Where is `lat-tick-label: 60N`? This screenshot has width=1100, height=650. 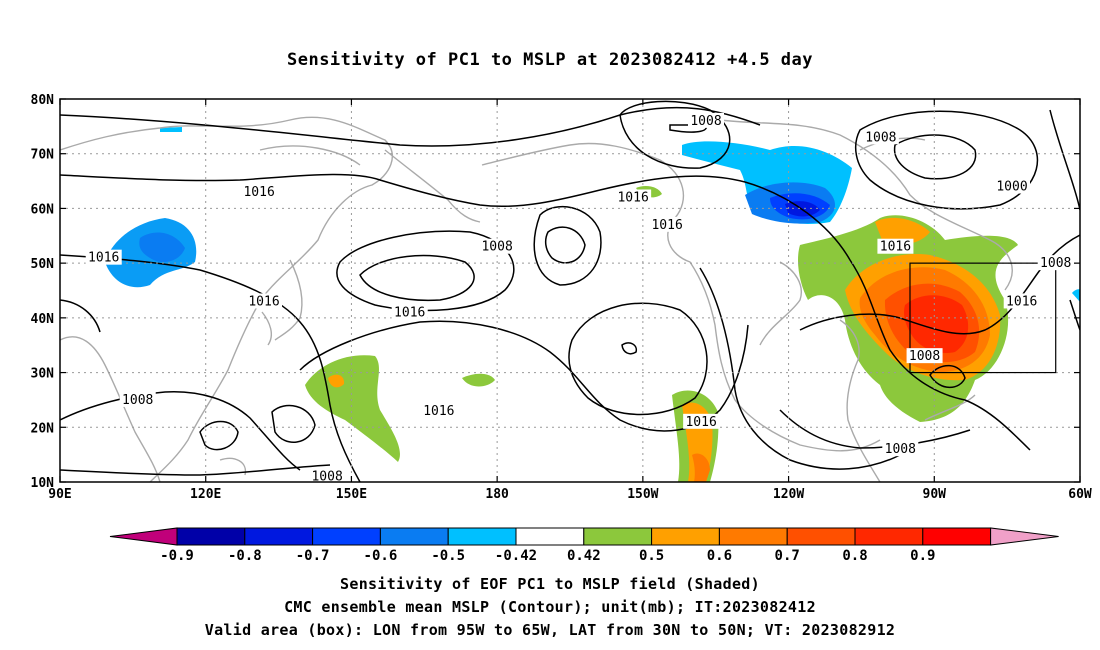
lat-tick-label: 60N is located at coordinates (43, 209).